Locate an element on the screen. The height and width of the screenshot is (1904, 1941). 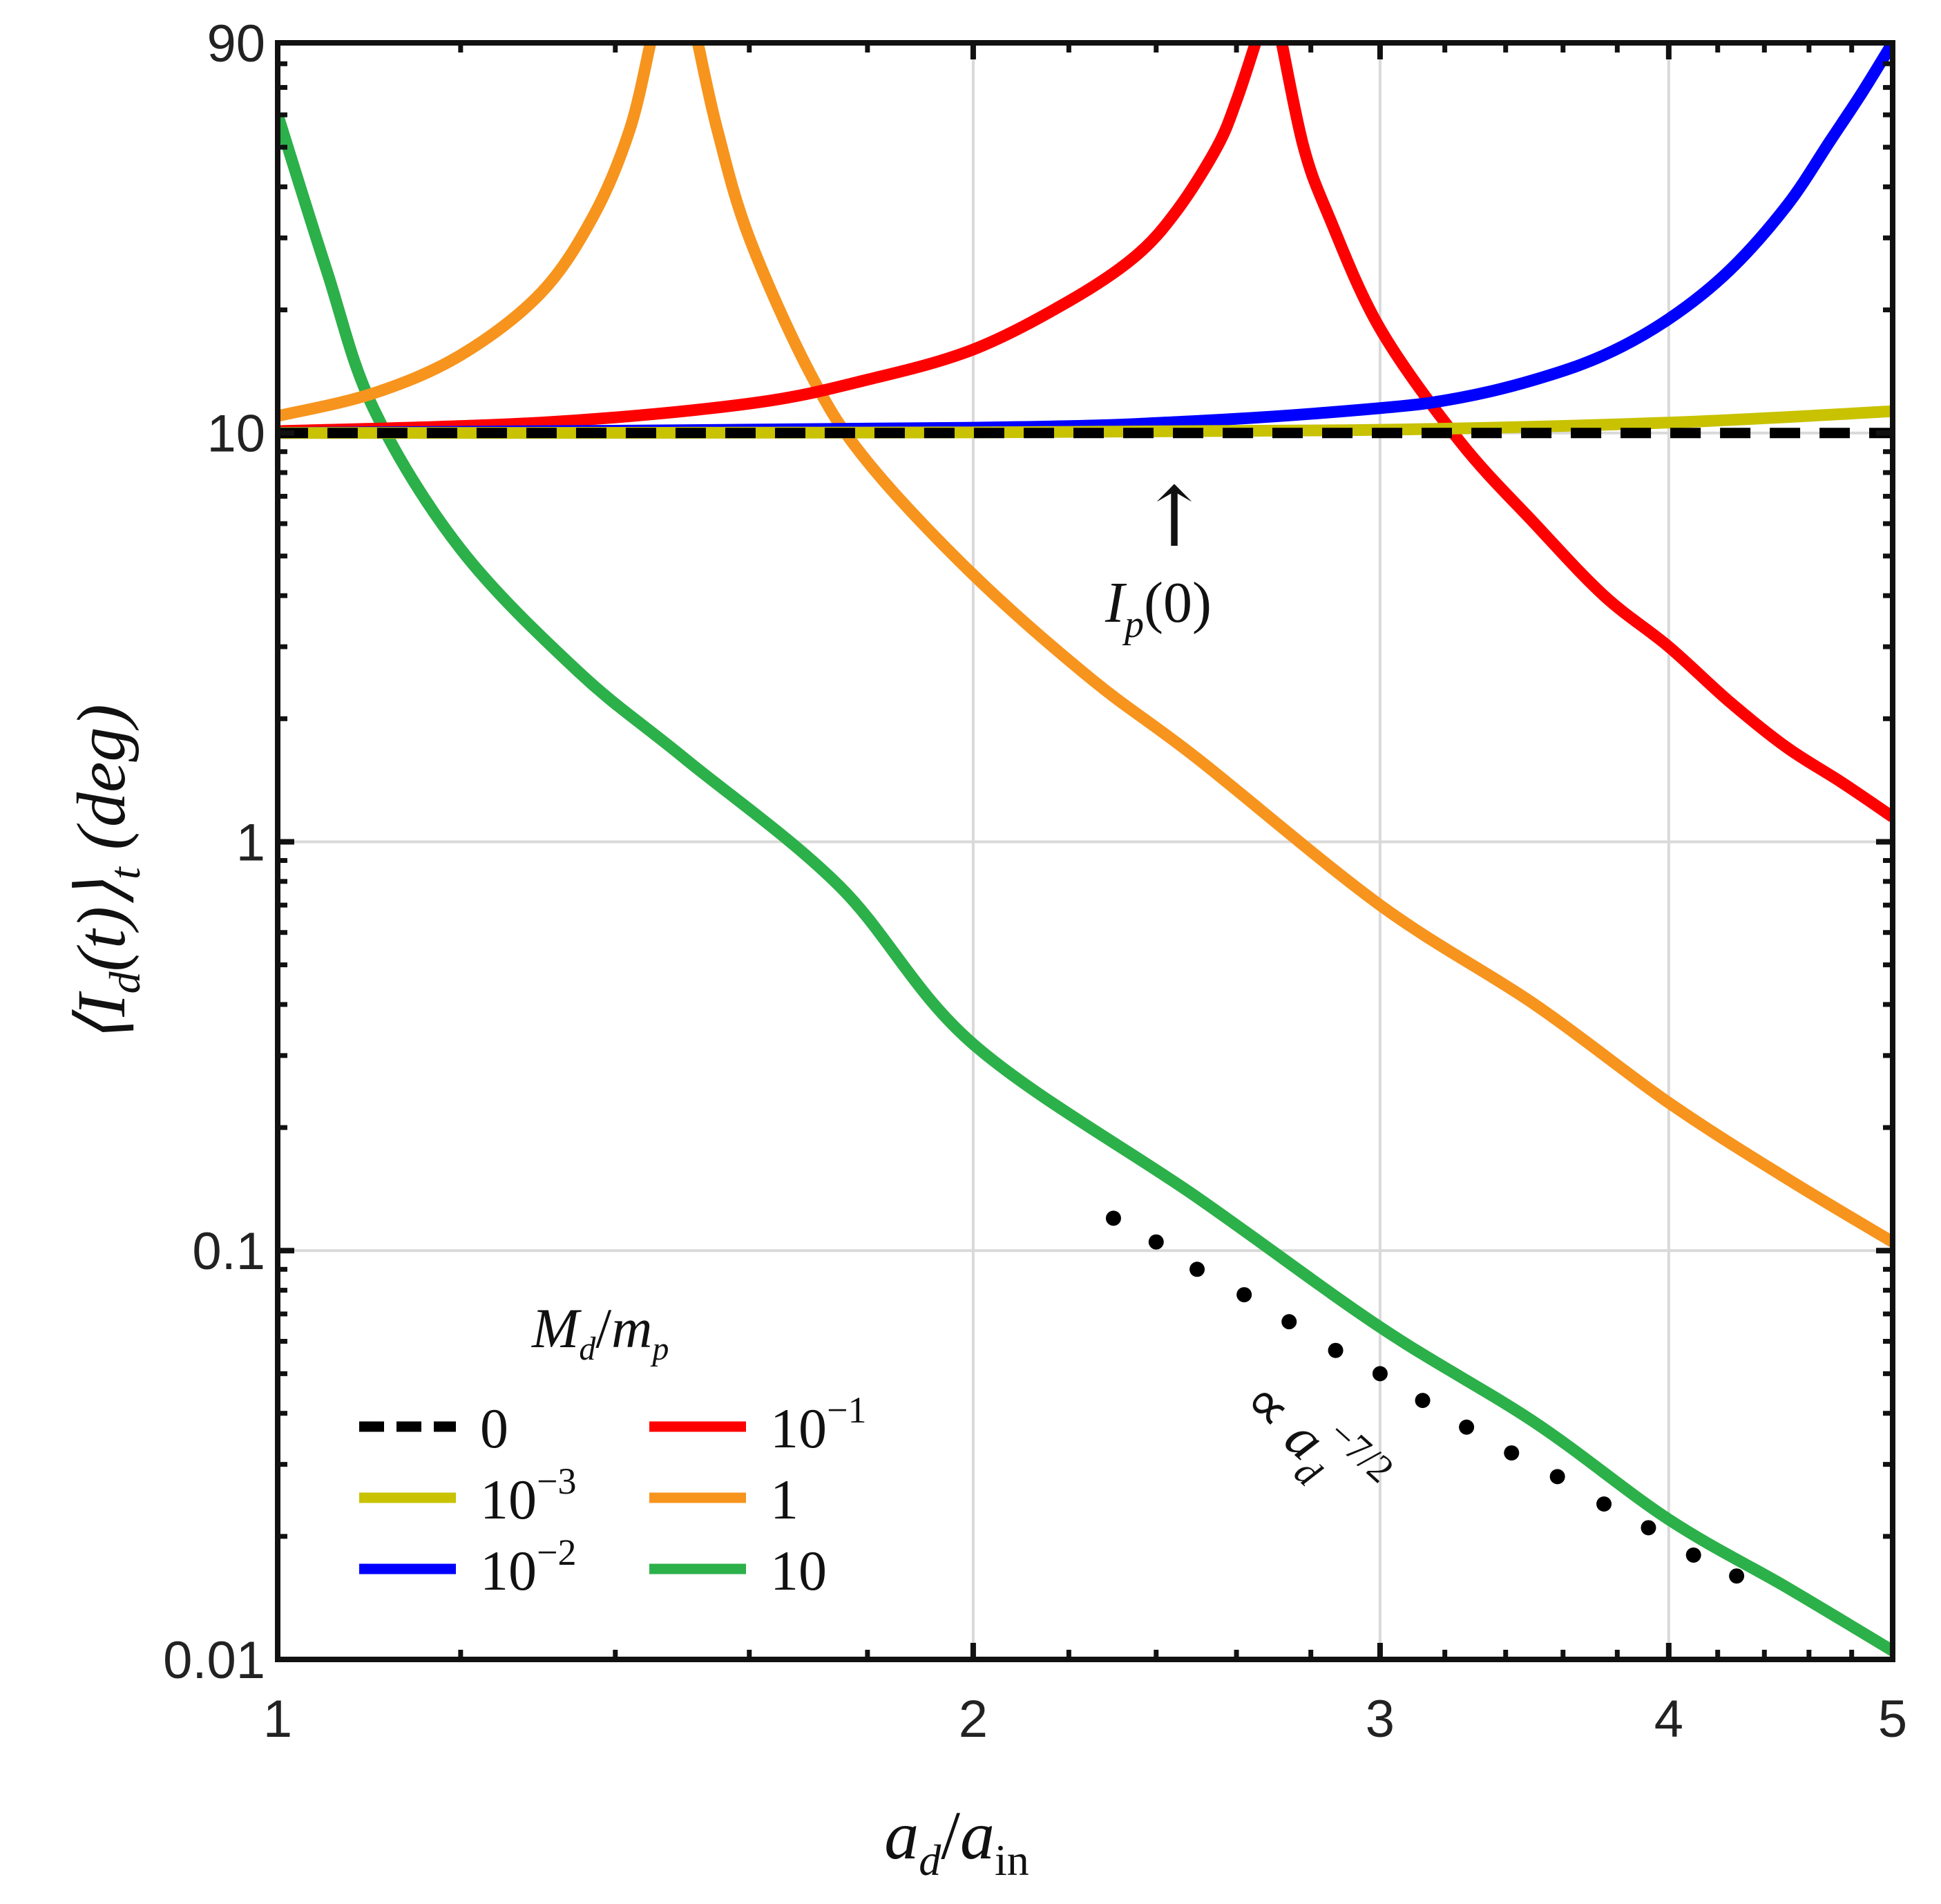
svg-text: ∝ ad−7/2 is located at coordinates (1312, 1442).